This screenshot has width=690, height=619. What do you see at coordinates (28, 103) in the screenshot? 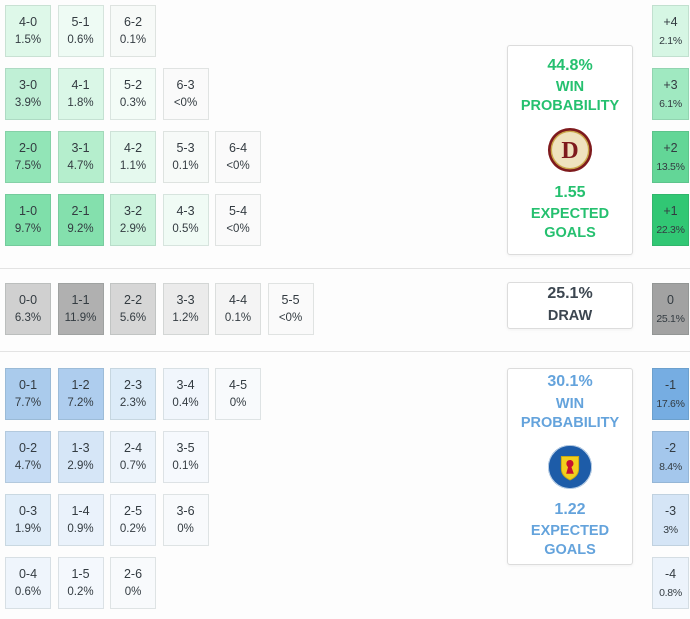
I see `probability-label: 3.9%` at bounding box center [28, 103].